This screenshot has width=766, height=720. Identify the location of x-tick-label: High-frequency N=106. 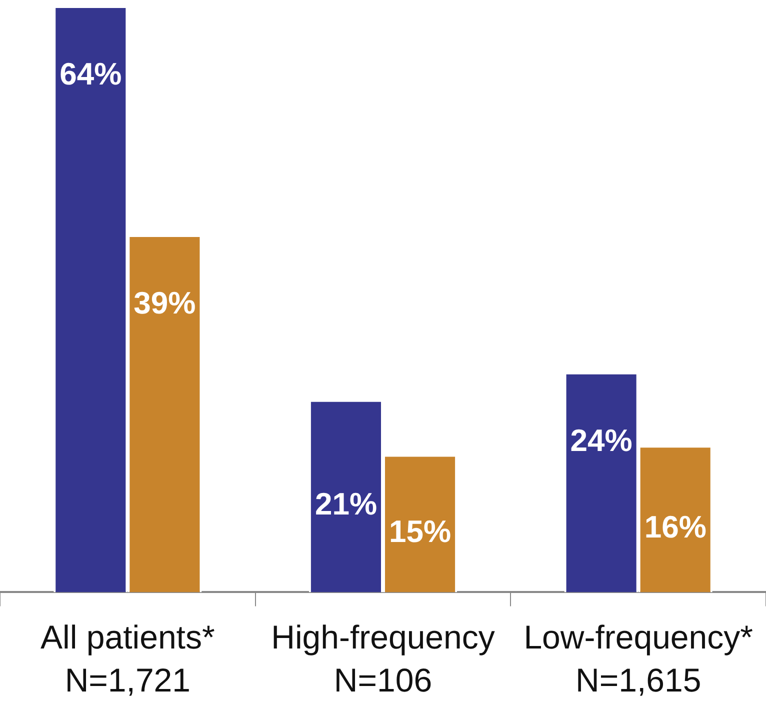
(383, 658).